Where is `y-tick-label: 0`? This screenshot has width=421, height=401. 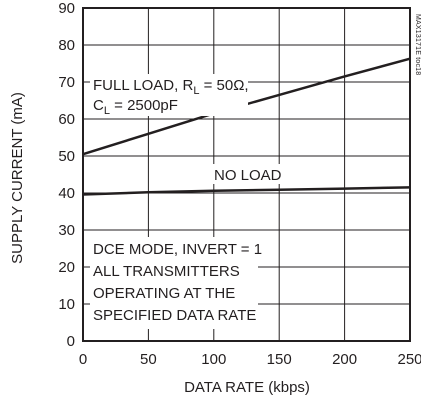 y-tick-label: 0 is located at coordinates (71, 341).